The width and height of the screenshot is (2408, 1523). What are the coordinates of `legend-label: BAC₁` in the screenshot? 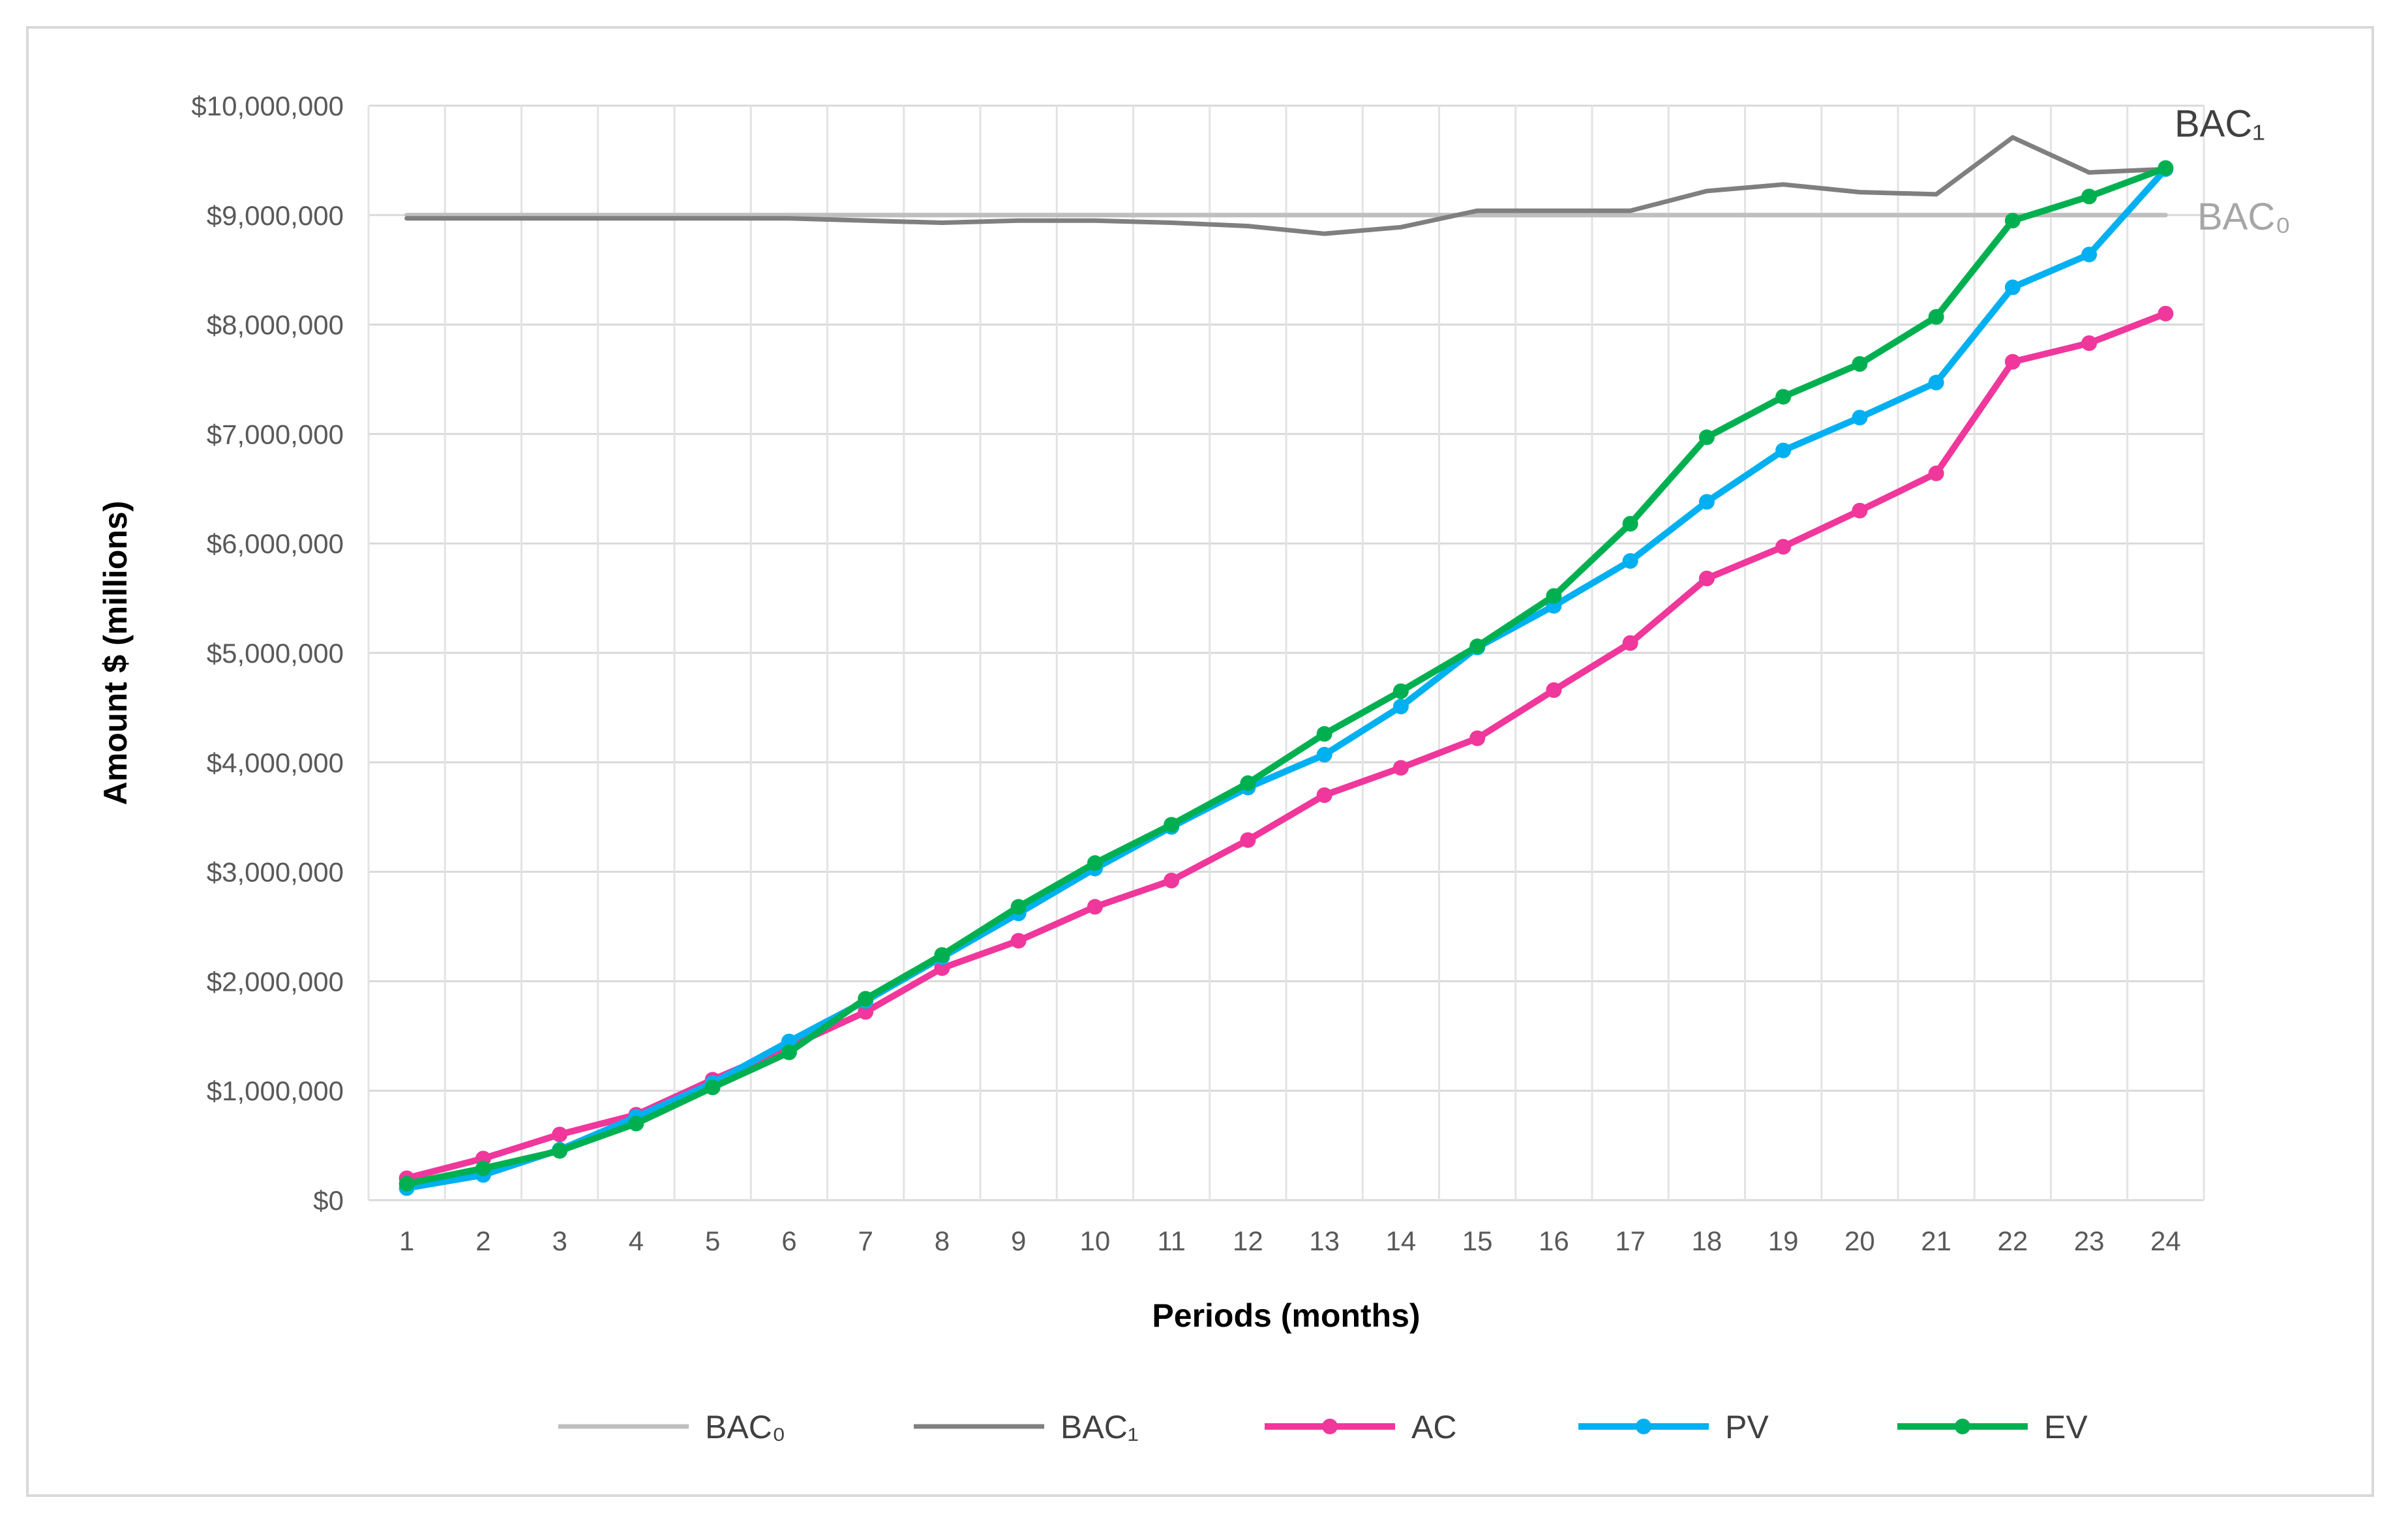 It's located at (1100, 1427).